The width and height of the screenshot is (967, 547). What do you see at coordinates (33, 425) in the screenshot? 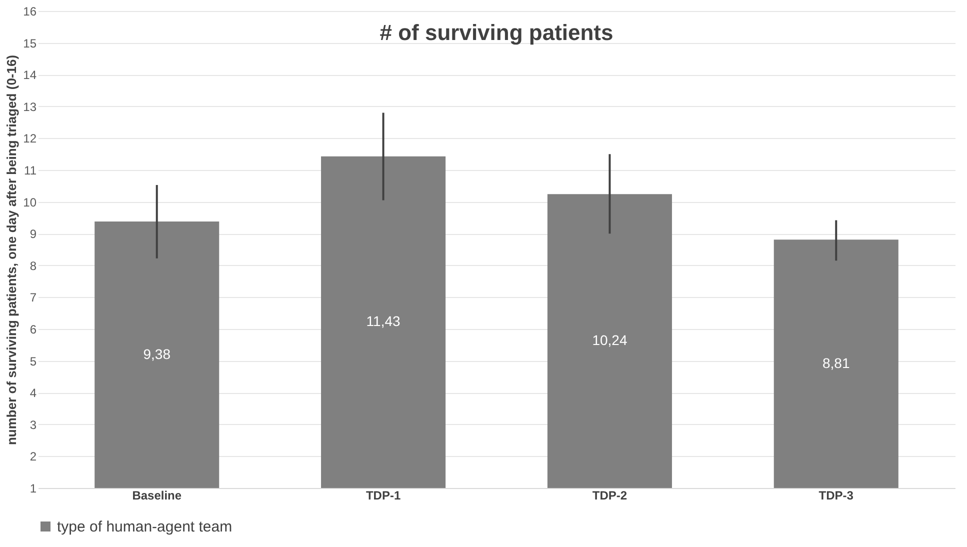
I see `y-tick-label: 3` at bounding box center [33, 425].